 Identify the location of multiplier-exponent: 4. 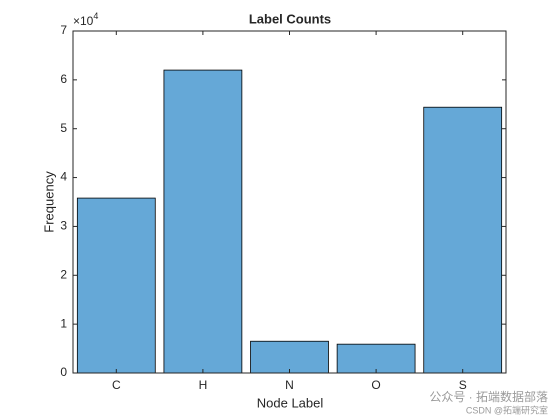
(95, 16).